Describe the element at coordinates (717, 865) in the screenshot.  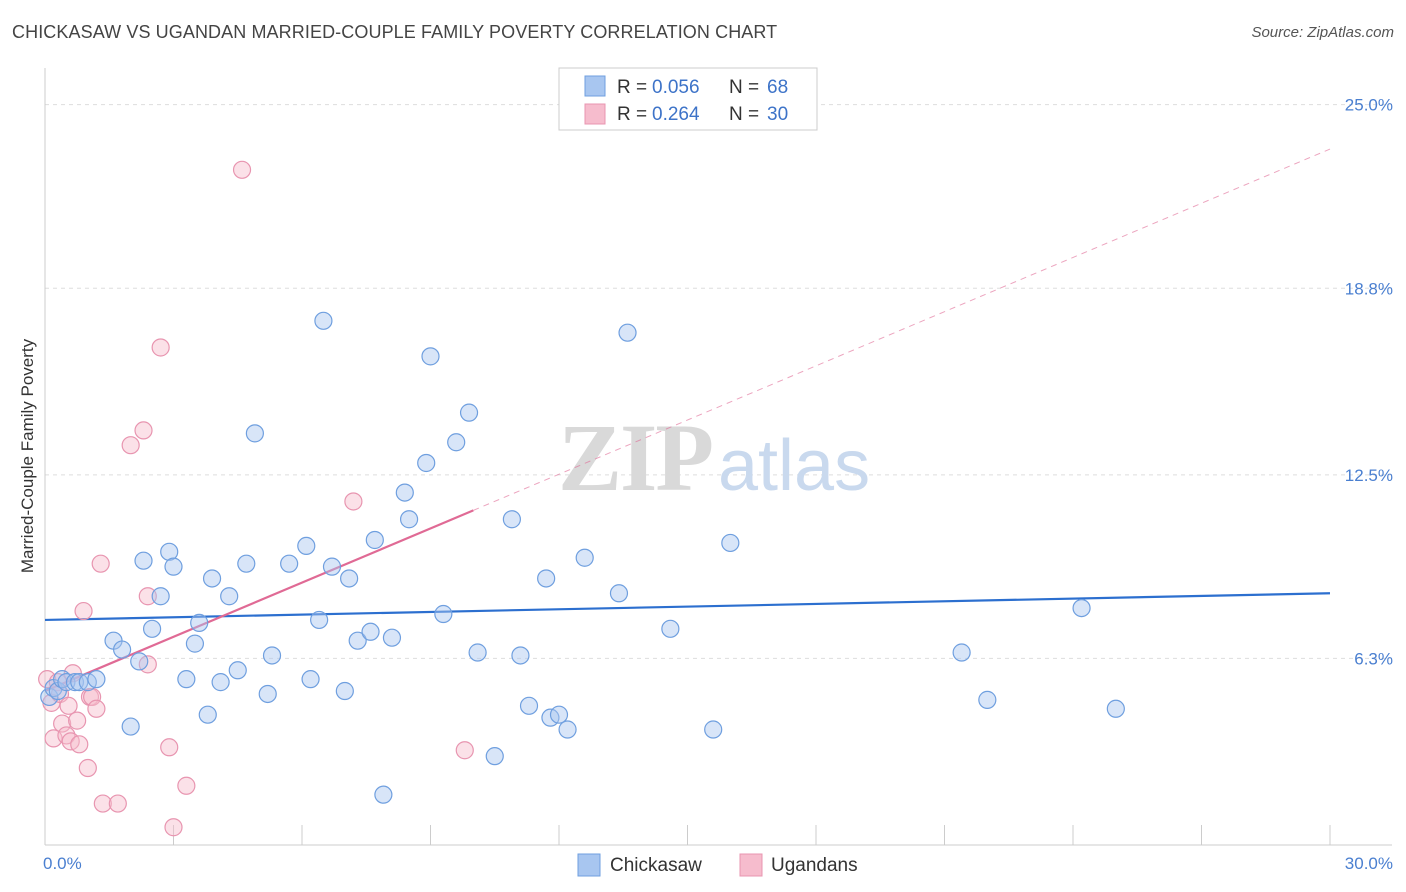
I see `bottom-legend: Chickasaw Ugandans` at that location.